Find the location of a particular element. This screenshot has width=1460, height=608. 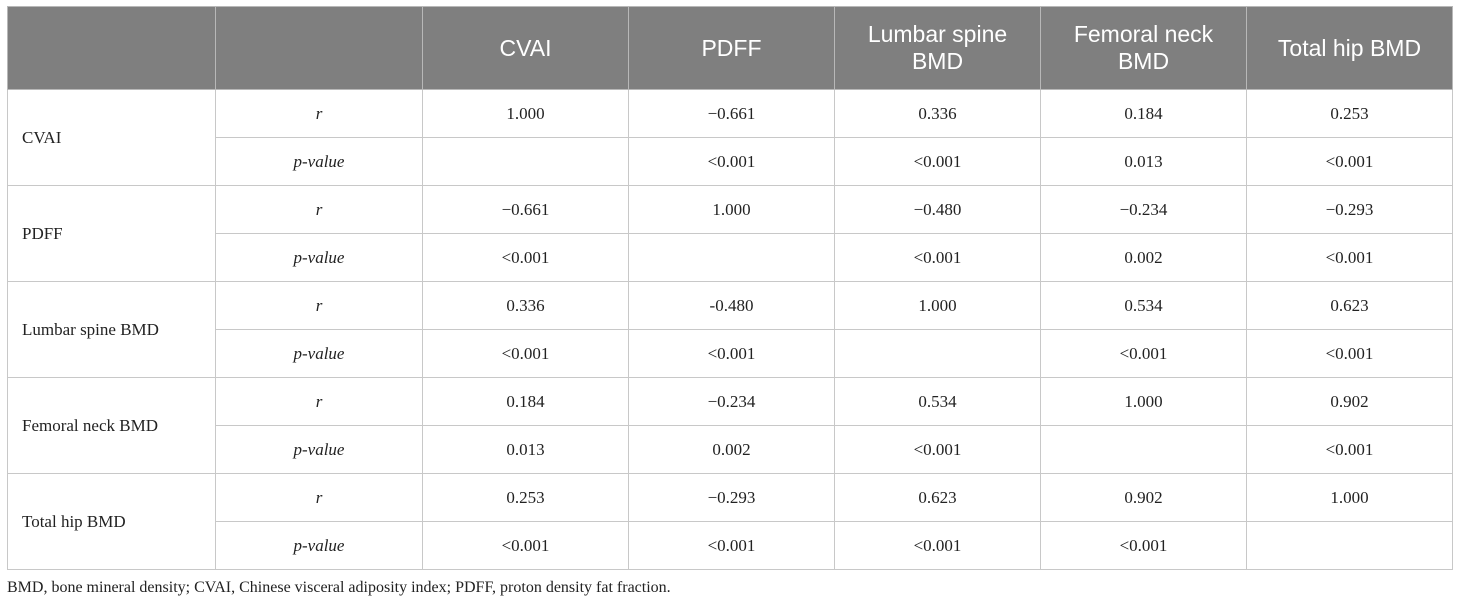

header-cell-total-hip-bmd: Total hip BMD is located at coordinates (1349, 48).